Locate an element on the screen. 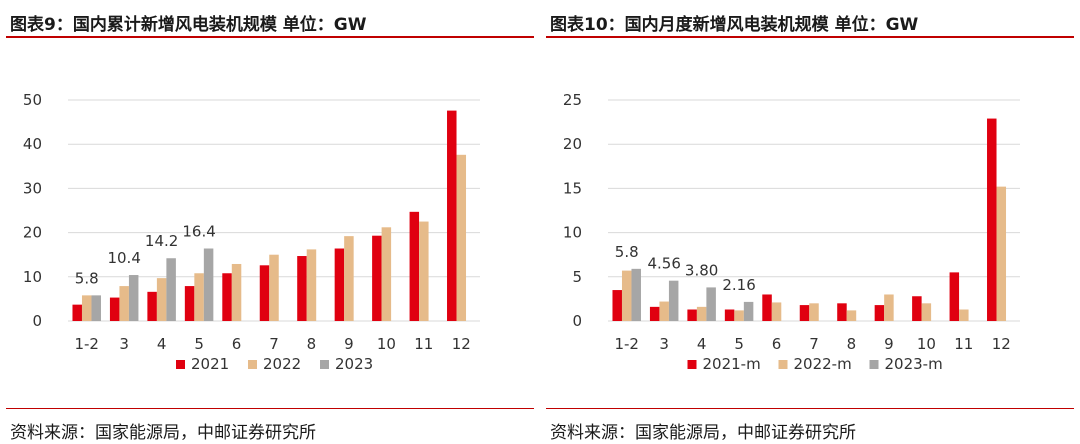  y-tick-label: 50 is located at coordinates (32, 100).